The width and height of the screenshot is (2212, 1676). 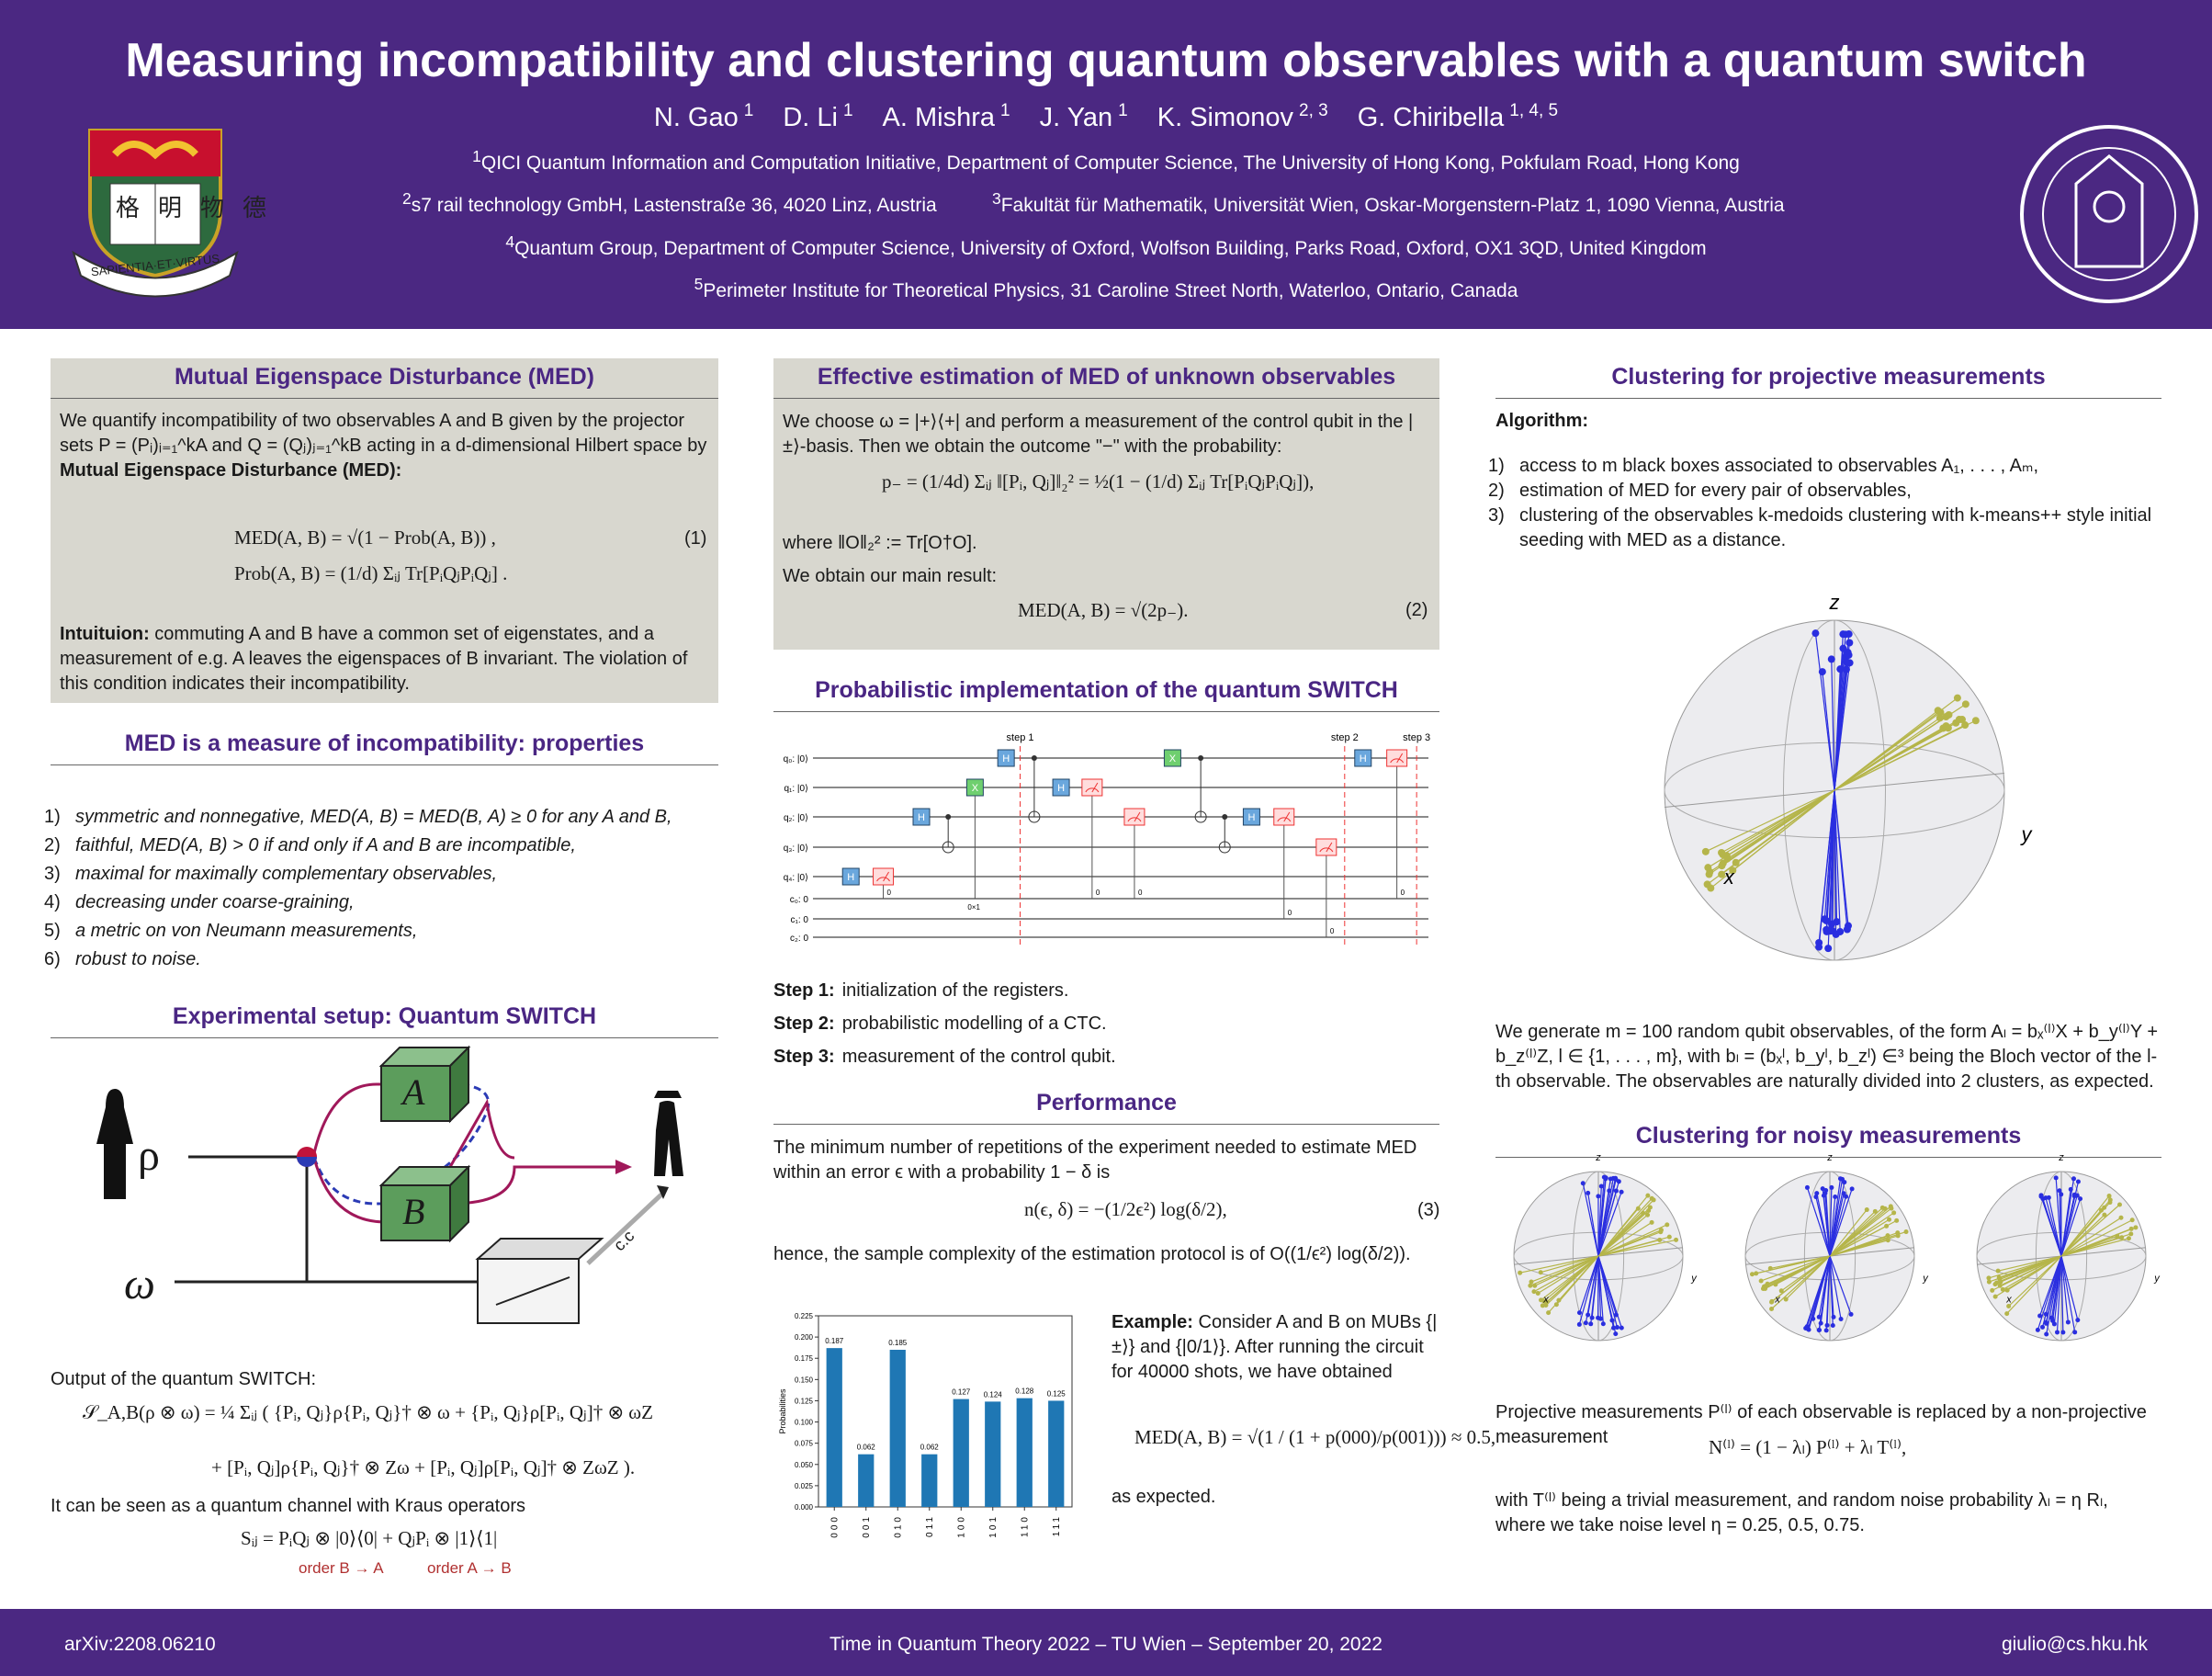 What do you see at coordinates (2027, 834) in the screenshot?
I see `axis-label: y` at bounding box center [2027, 834].